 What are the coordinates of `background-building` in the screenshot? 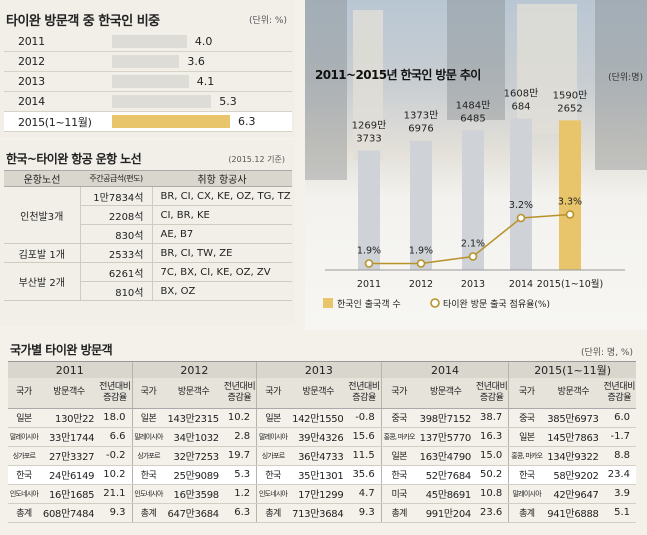 It's located at (368, 85).